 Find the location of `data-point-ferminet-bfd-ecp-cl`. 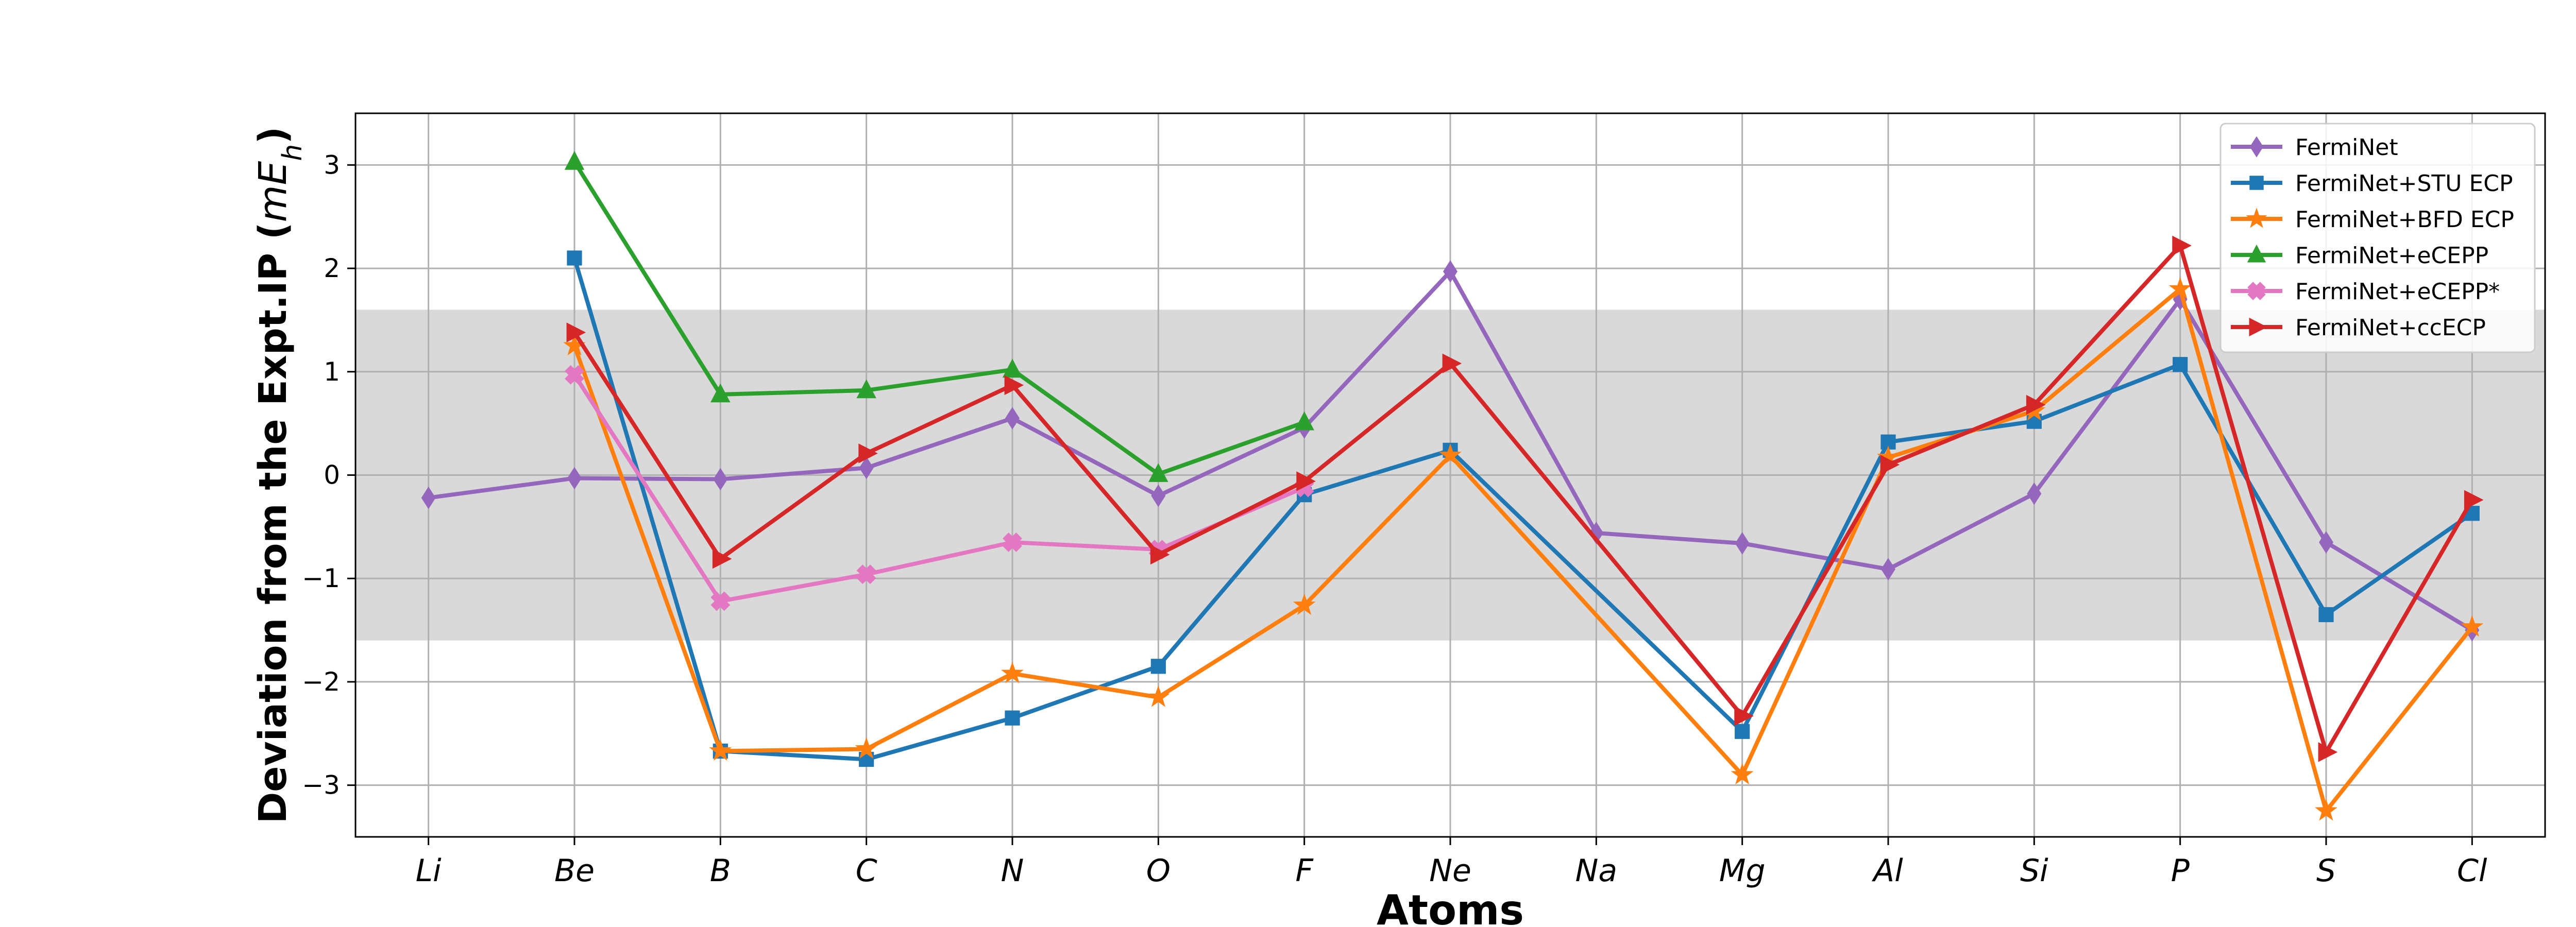

data-point-ferminet-bfd-ecp-cl is located at coordinates (2472, 626).